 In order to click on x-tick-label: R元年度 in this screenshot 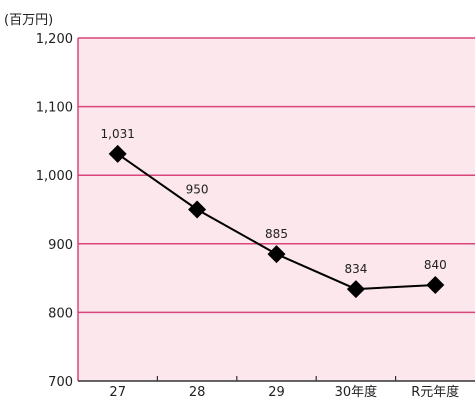, I will do `click(435, 392)`.